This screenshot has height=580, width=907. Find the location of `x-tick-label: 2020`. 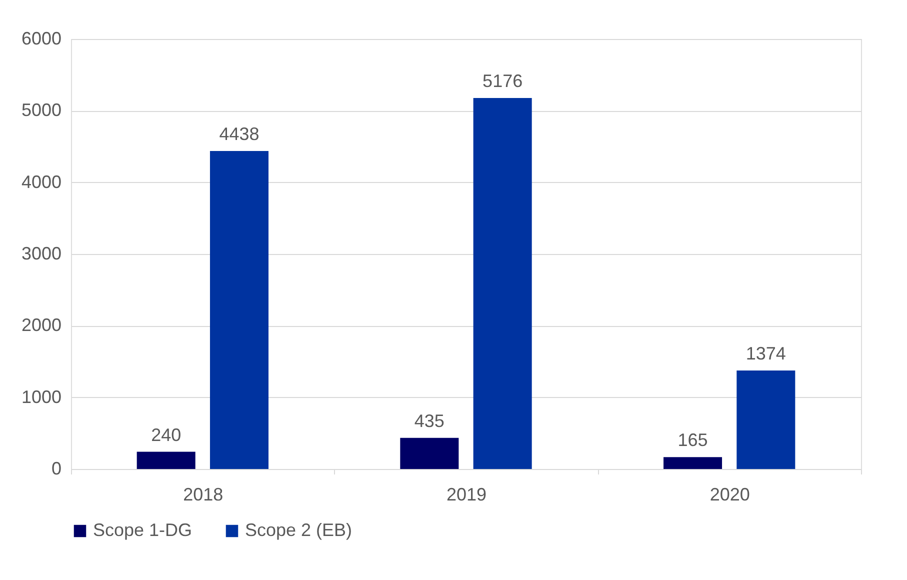

x-tick-label: 2020 is located at coordinates (730, 494).